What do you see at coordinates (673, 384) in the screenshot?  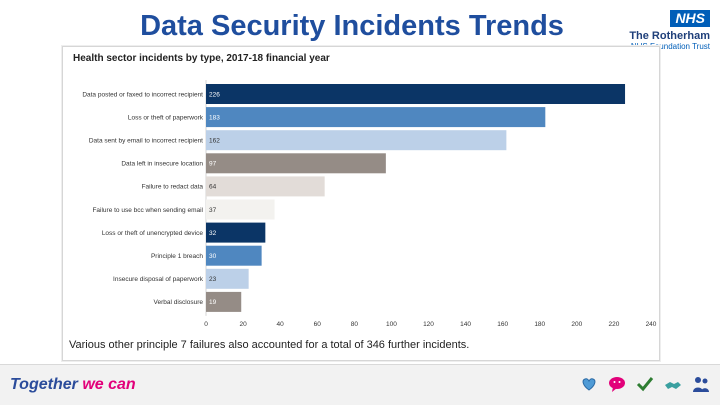 I see `handshake-icon` at bounding box center [673, 384].